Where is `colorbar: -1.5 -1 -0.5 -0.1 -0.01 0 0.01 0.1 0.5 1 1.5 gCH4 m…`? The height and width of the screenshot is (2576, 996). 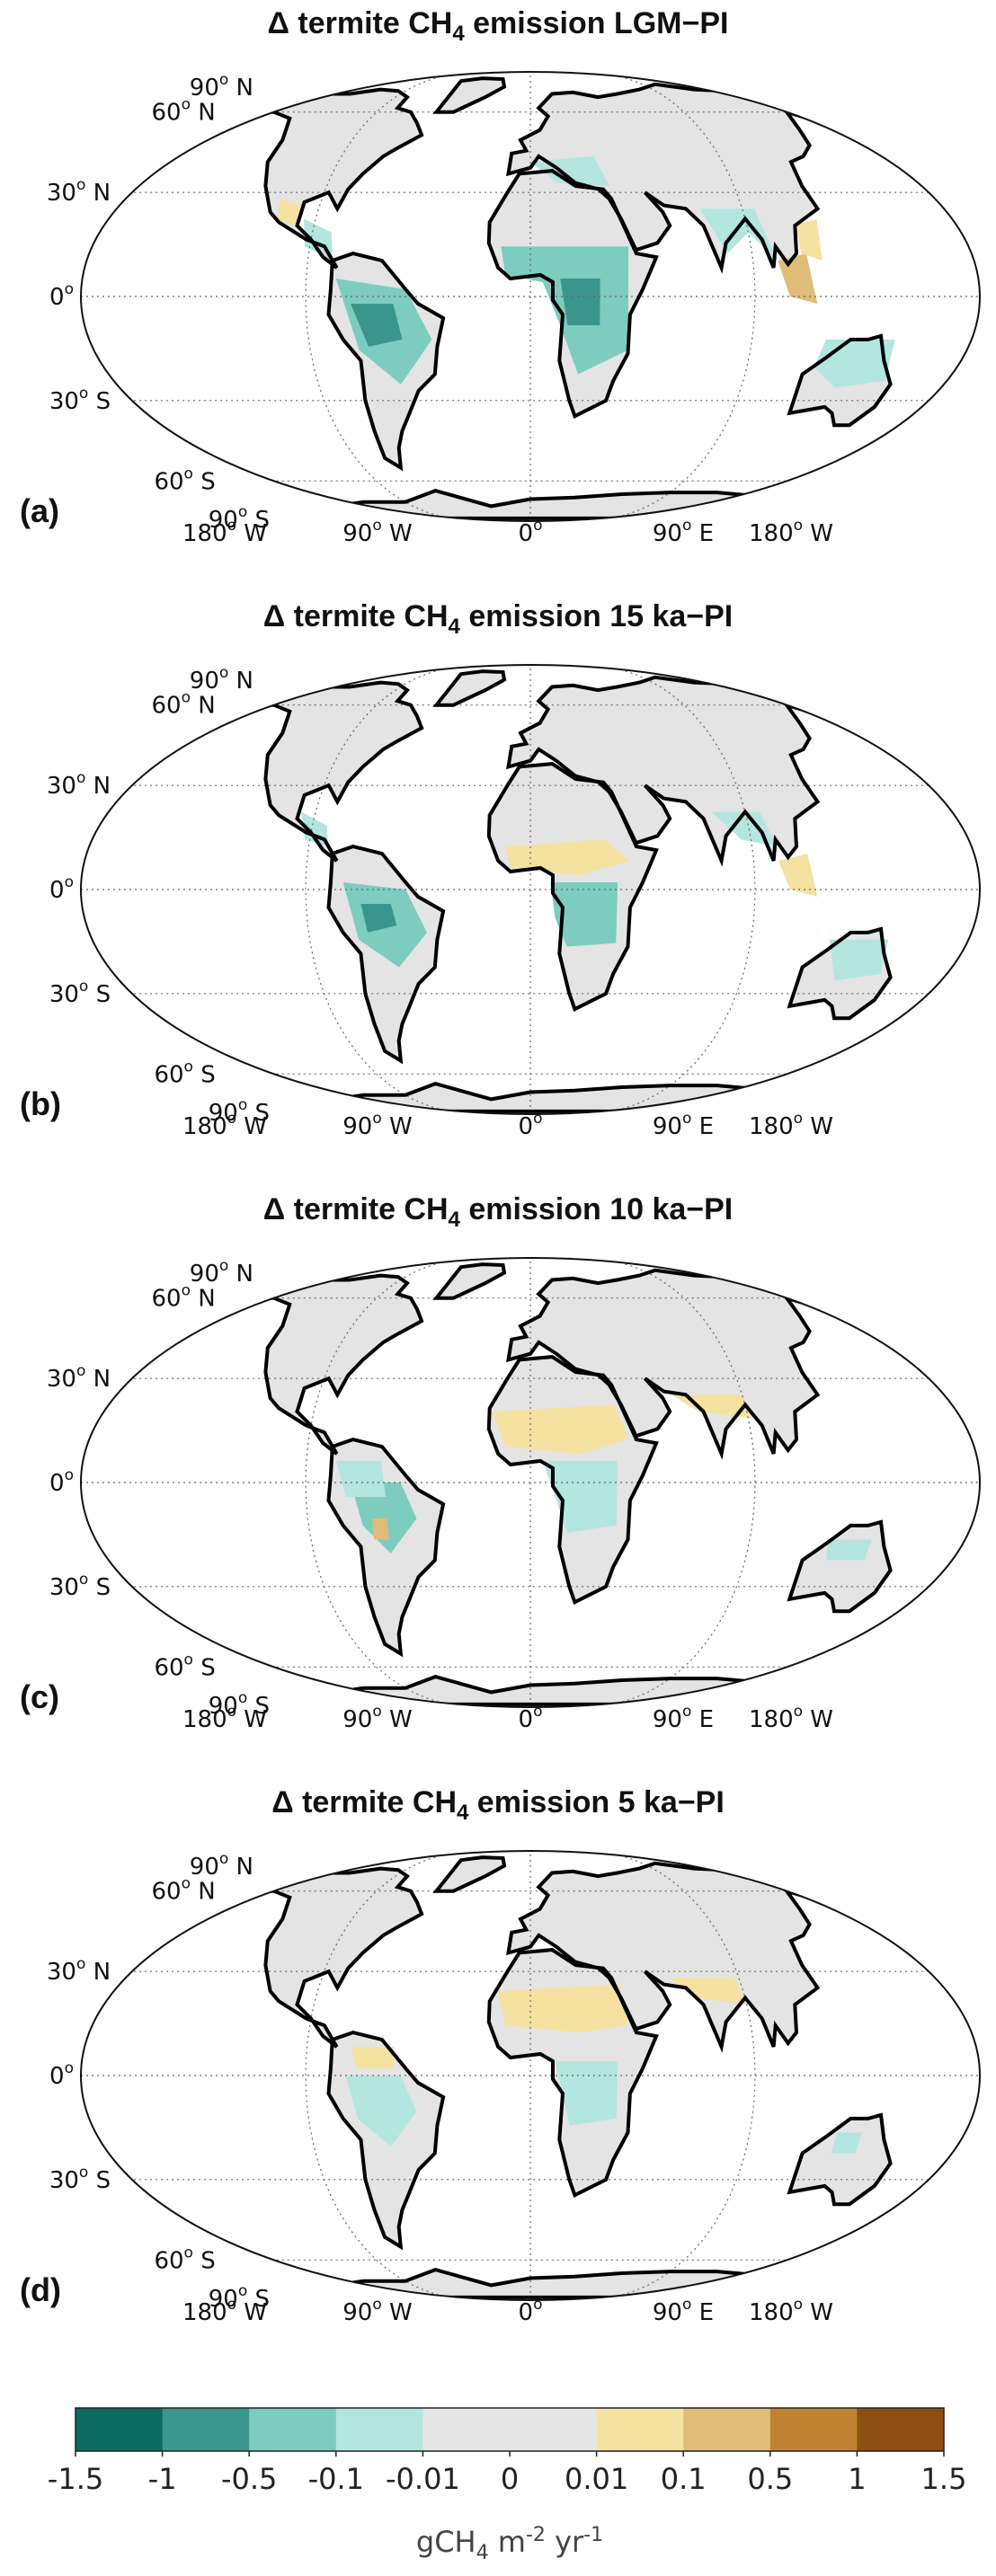 colorbar: -1.5 -1 -0.5 -0.1 -0.01 0 0.01 0.1 0.5 1 1.5 gCH4 m… is located at coordinates (498, 2472).